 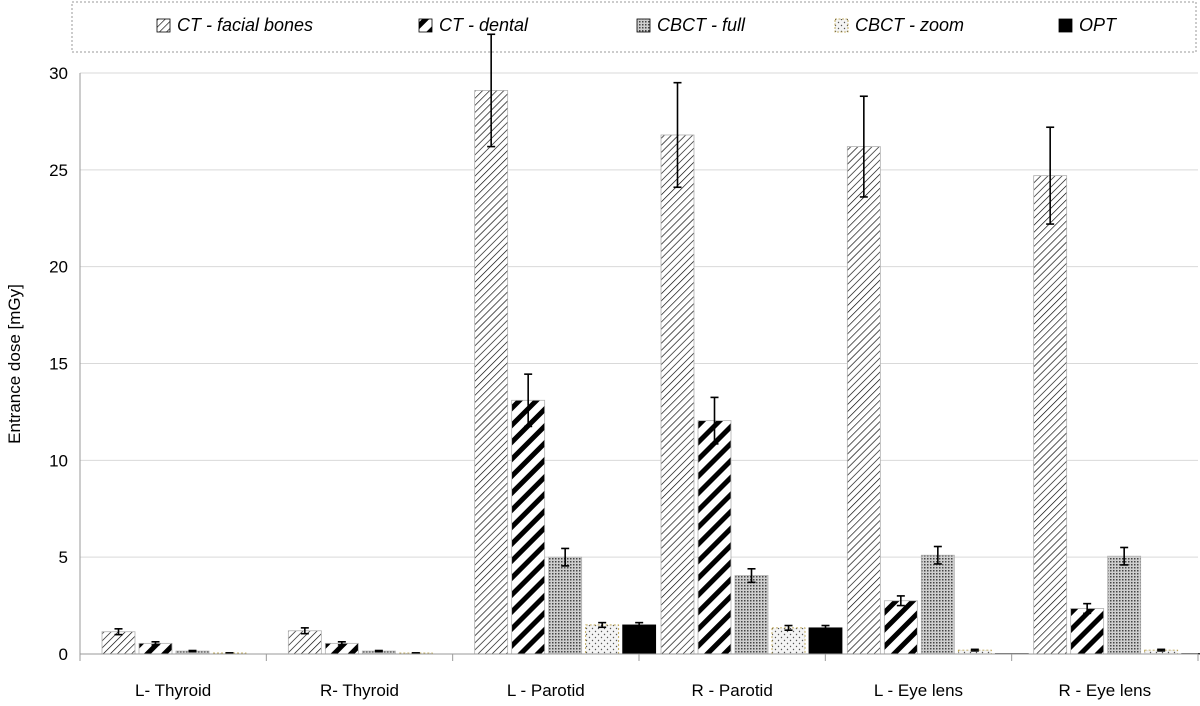 I want to click on legend-label: CBCT - zoom, so click(x=909, y=25).